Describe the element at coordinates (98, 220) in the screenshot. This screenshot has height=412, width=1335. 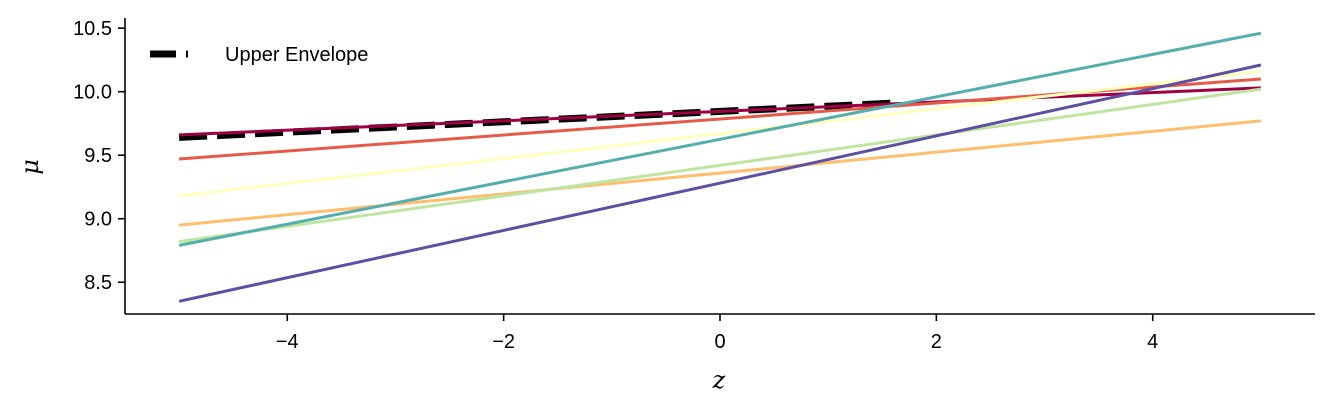
I see `y-tick-label: 9.0` at that location.